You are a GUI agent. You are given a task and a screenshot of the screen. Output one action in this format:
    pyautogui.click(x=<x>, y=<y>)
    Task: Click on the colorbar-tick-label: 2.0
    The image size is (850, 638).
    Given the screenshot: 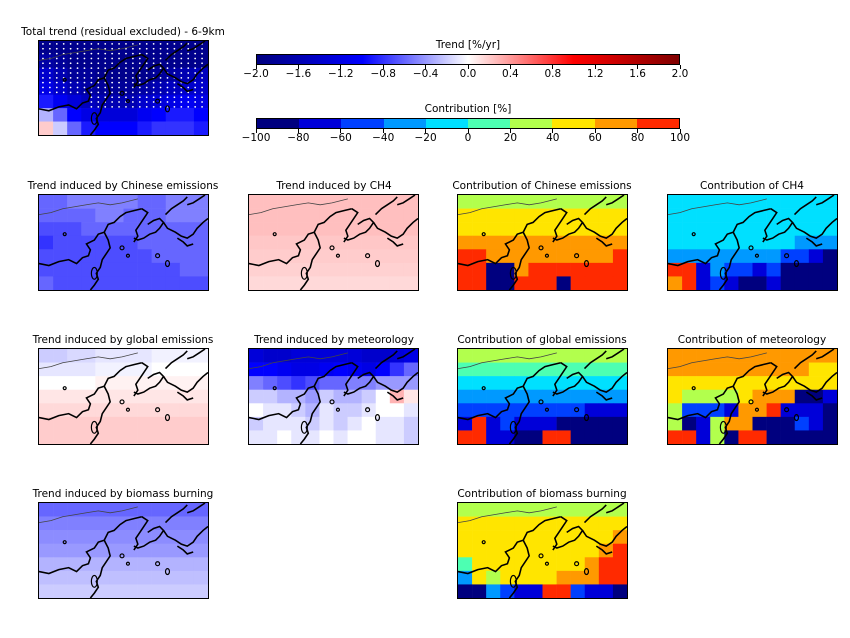 What is the action you would take?
    pyautogui.click(x=680, y=74)
    